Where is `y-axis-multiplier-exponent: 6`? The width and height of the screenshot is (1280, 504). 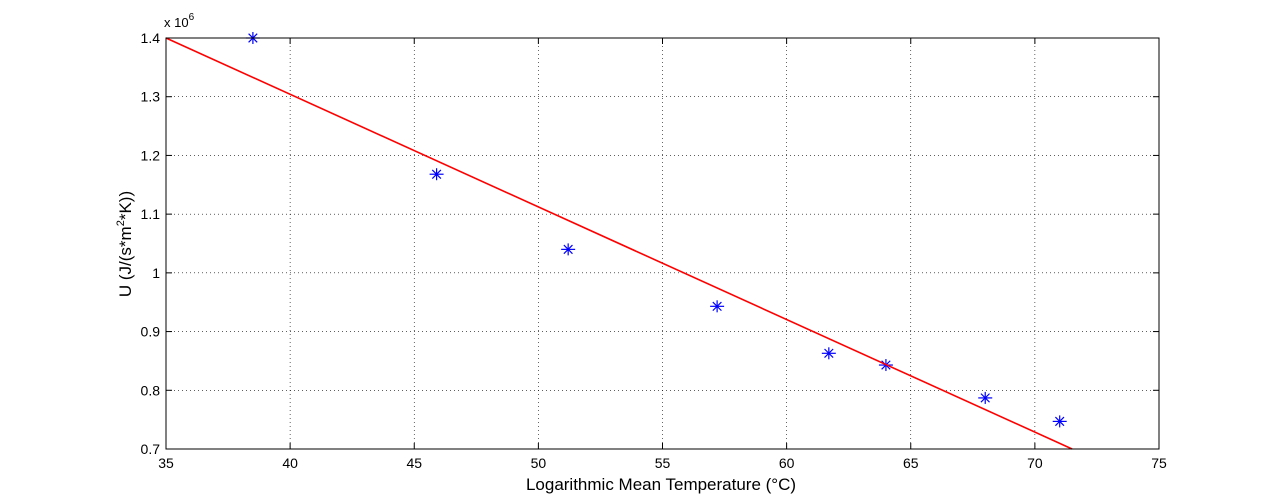 y-axis-multiplier-exponent: 6 is located at coordinates (192, 17).